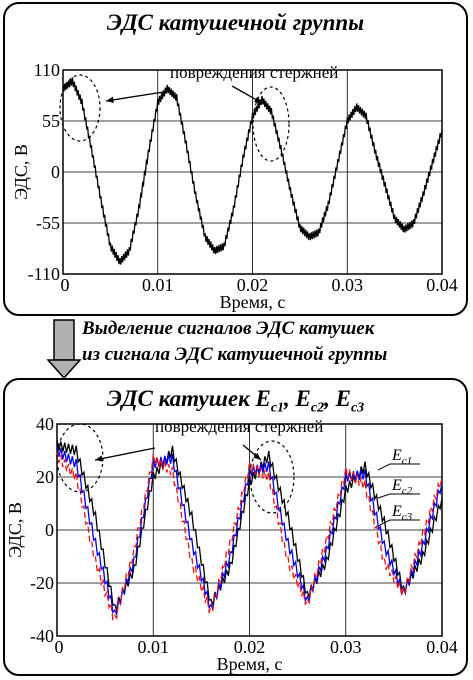 The height and width of the screenshot is (680, 473). Describe the element at coordinates (51, 121) in the screenshot. I see `chart1-y-tick-label: 55` at that location.